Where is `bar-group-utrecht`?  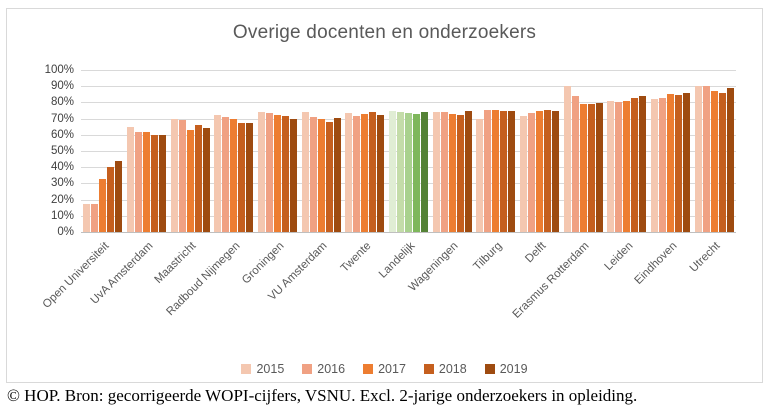 bar-group-utrecht is located at coordinates (714, 151).